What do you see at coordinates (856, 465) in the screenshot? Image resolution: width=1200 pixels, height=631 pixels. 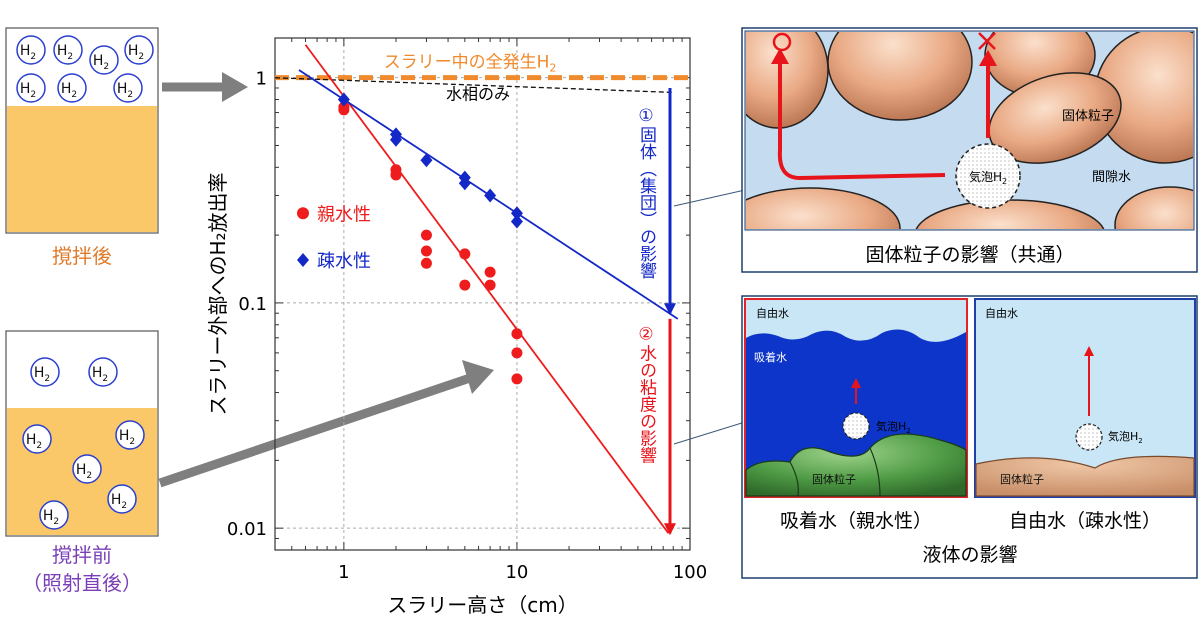 I see `solid-particles-green` at bounding box center [856, 465].